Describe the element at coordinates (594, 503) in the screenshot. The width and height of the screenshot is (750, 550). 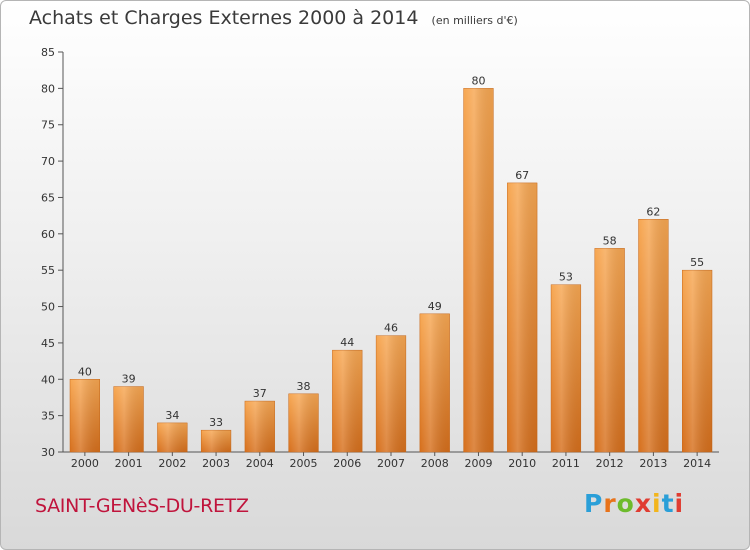
I see `logo-letter: P` at that location.